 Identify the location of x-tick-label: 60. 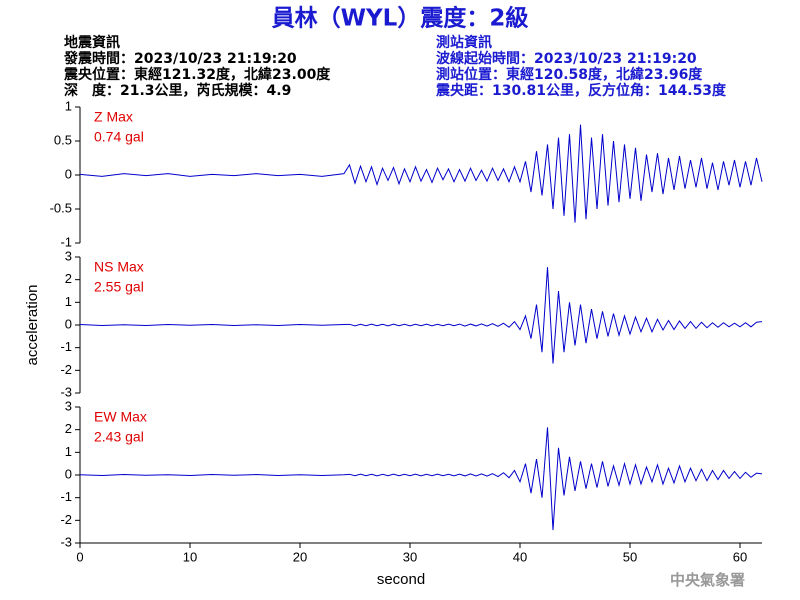
(740, 556).